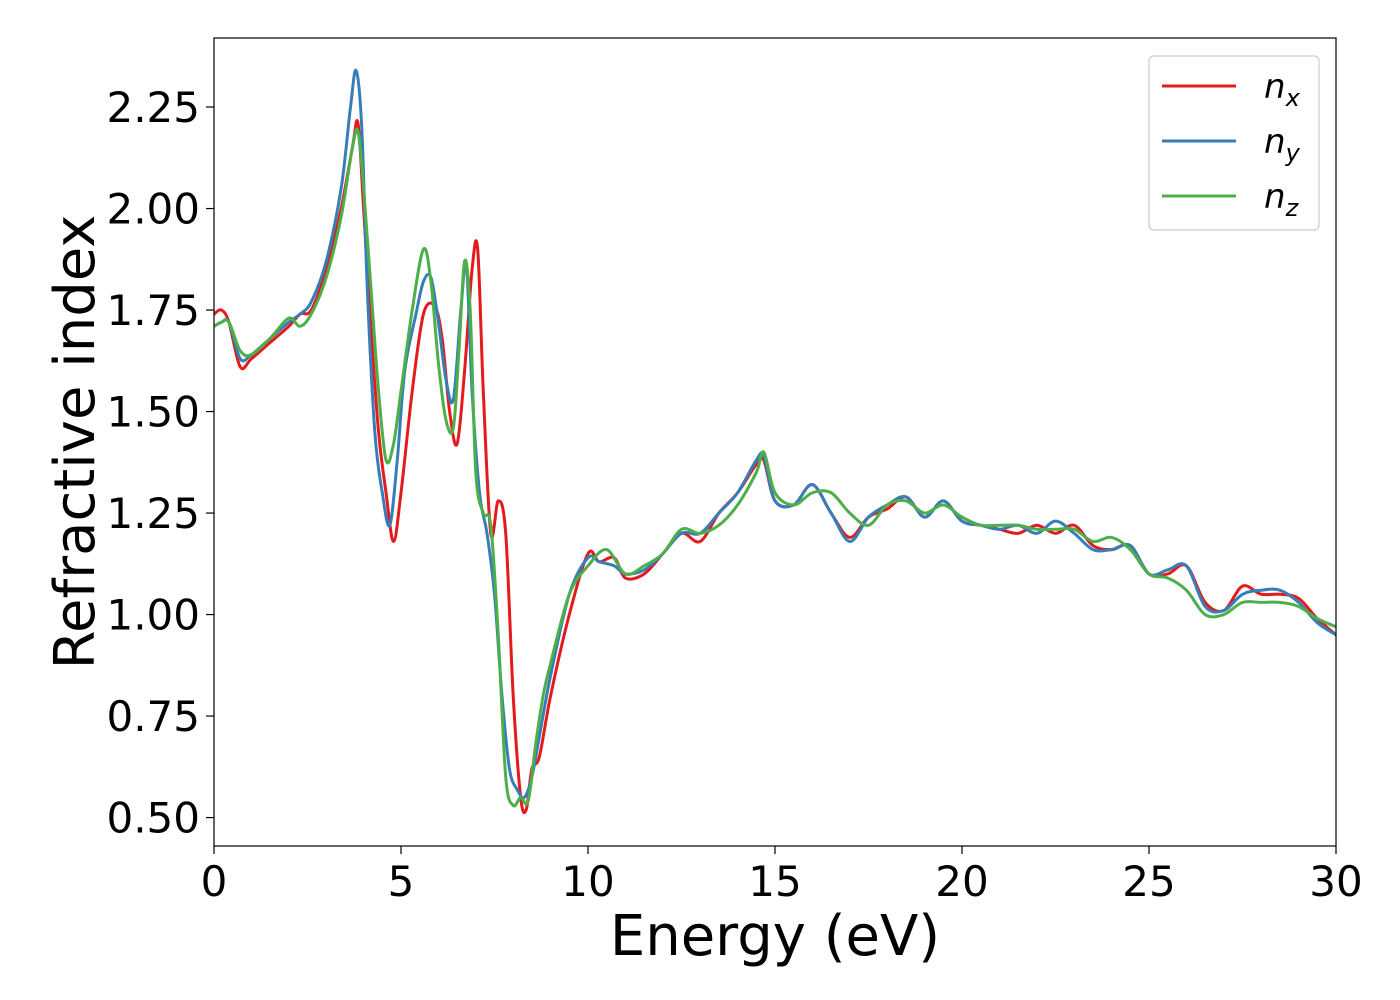 The width and height of the screenshot is (1400, 1000). Describe the element at coordinates (153, 615) in the screenshot. I see `y-tick-label: 1.00` at that location.